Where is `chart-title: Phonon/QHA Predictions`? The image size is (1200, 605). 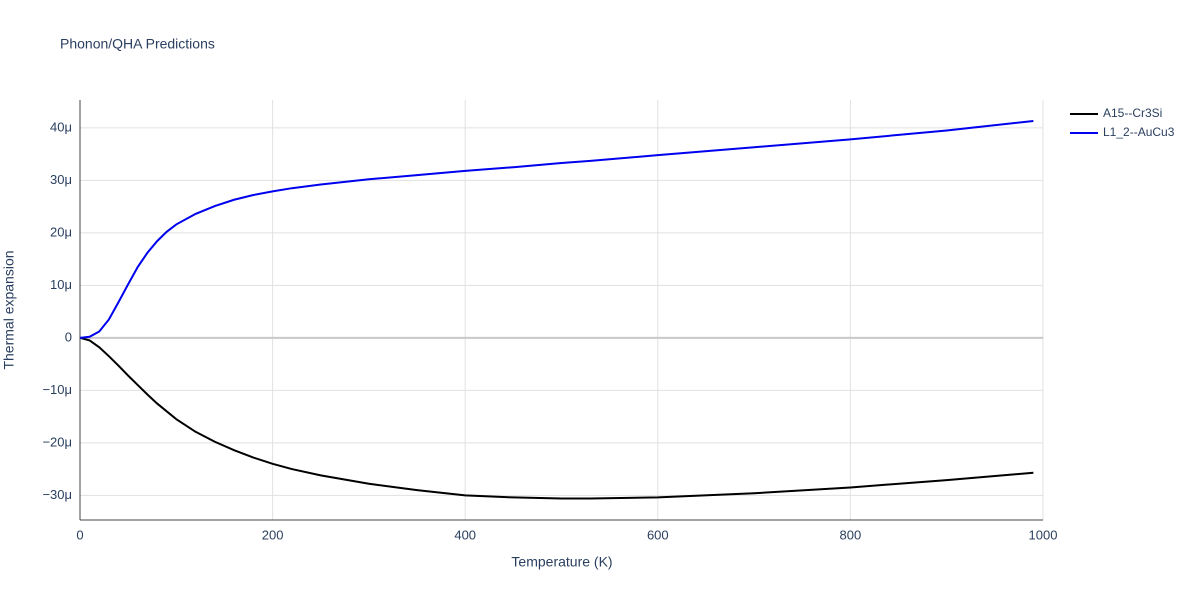
chart-title: Phonon/QHA Predictions is located at coordinates (137, 44).